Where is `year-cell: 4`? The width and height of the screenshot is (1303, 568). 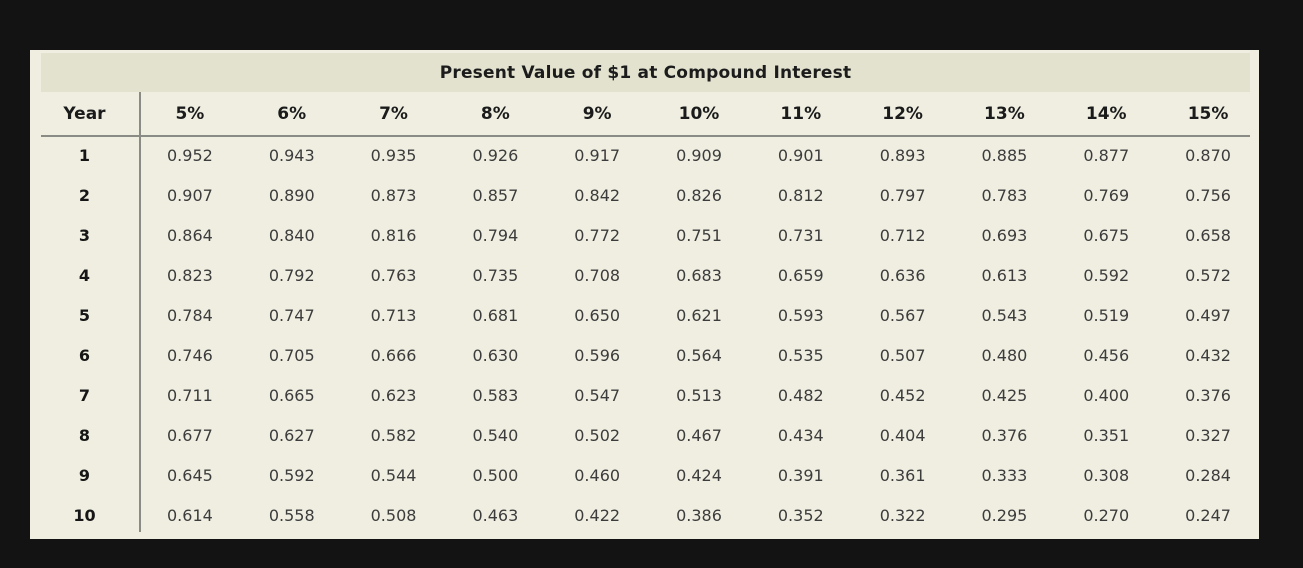
year-cell: 4 is located at coordinates (84, 275).